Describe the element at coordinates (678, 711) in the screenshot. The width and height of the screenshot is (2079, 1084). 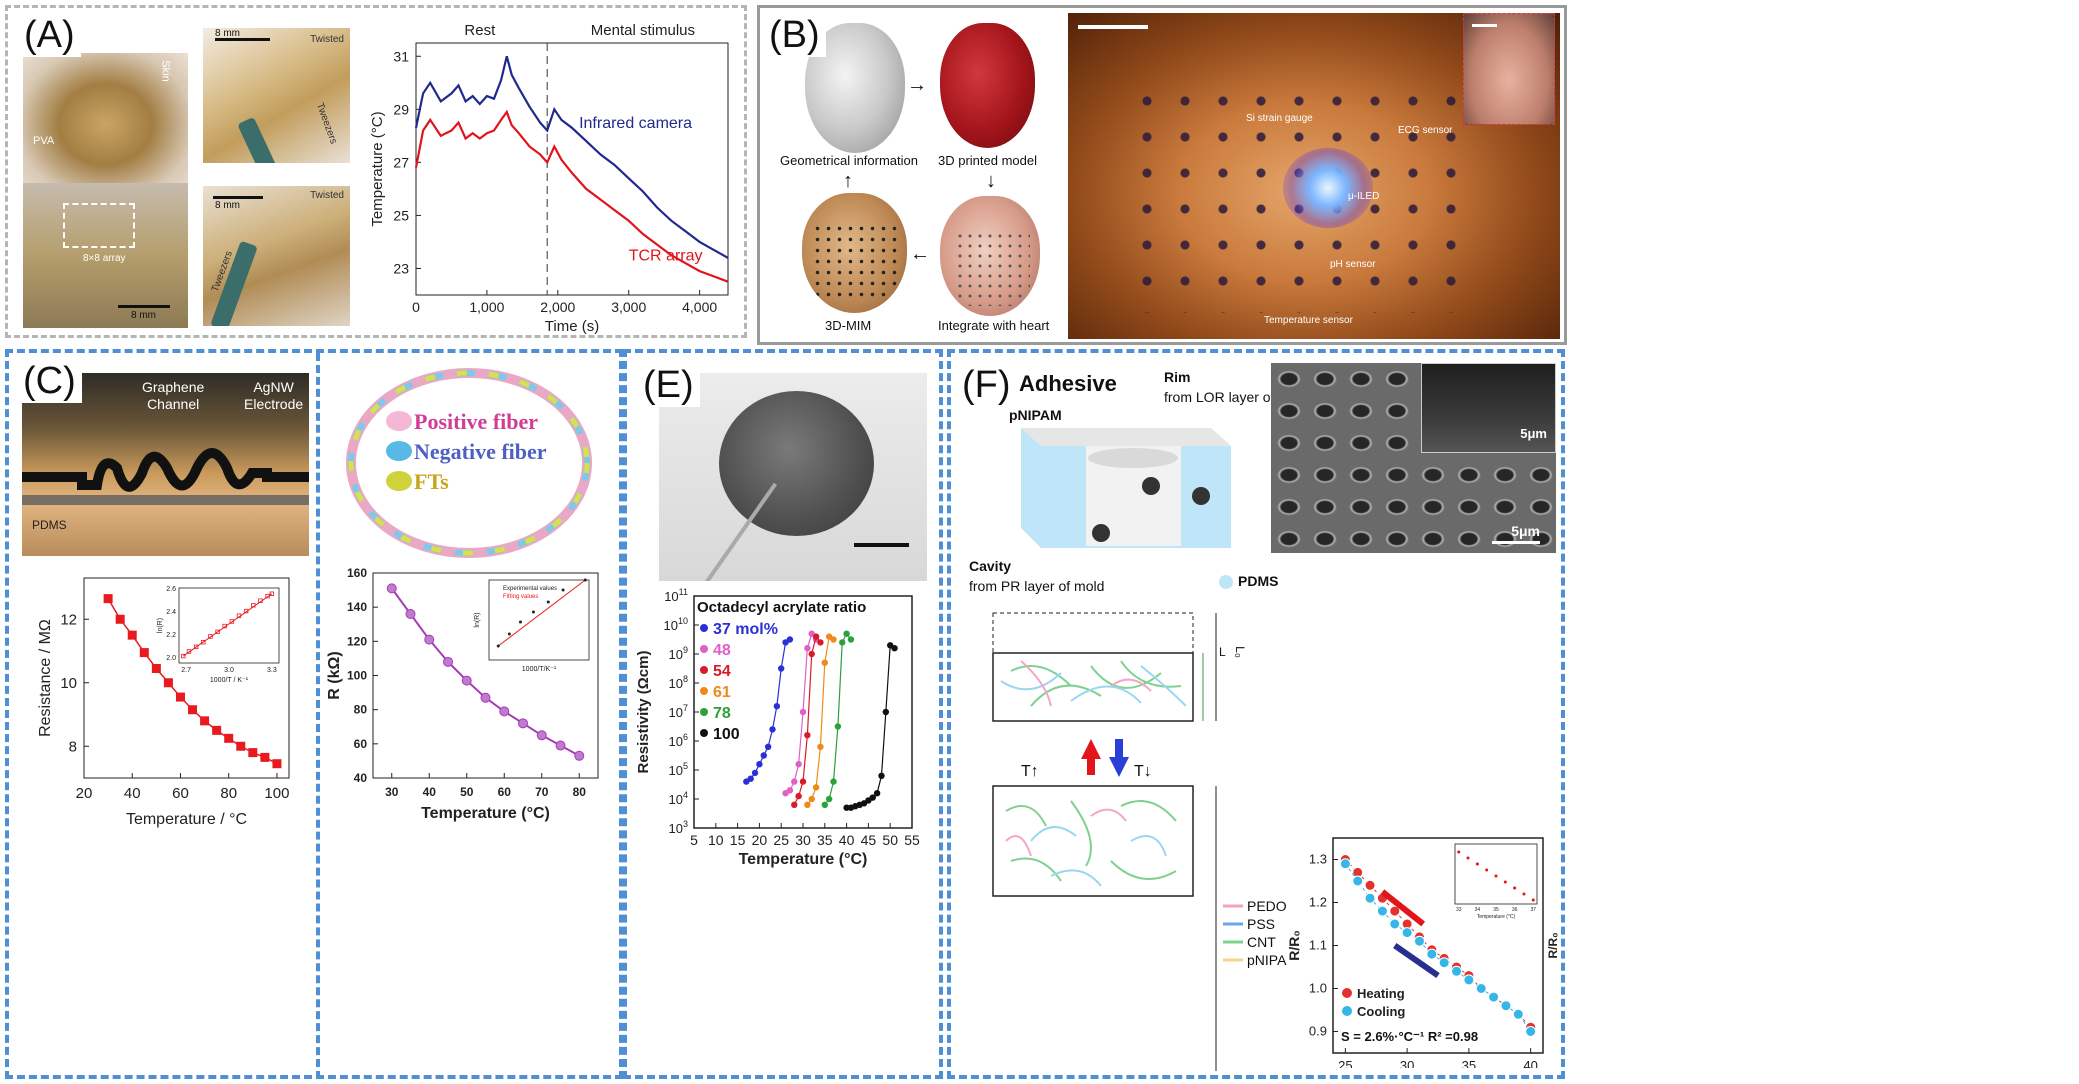
I see `y-tick-label: 10⁷` at that location.